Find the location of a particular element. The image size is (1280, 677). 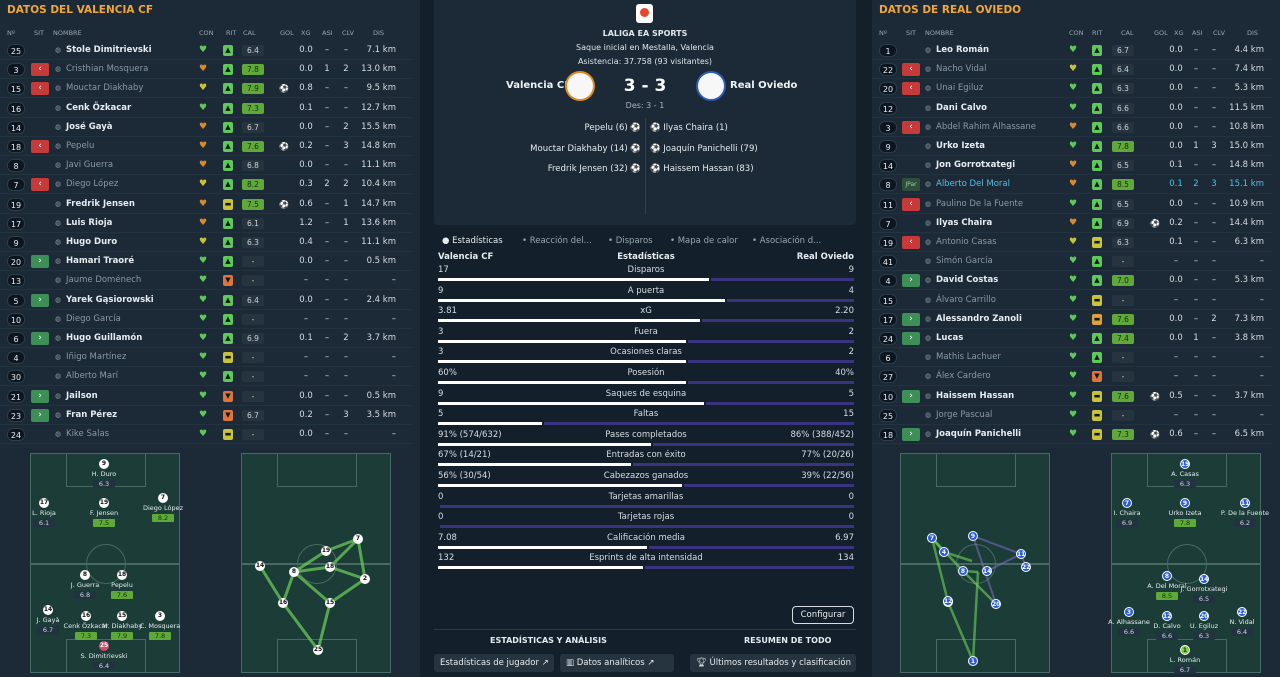

player-stats-button: Estadísticas de jugador ↗ is located at coordinates (494, 663).